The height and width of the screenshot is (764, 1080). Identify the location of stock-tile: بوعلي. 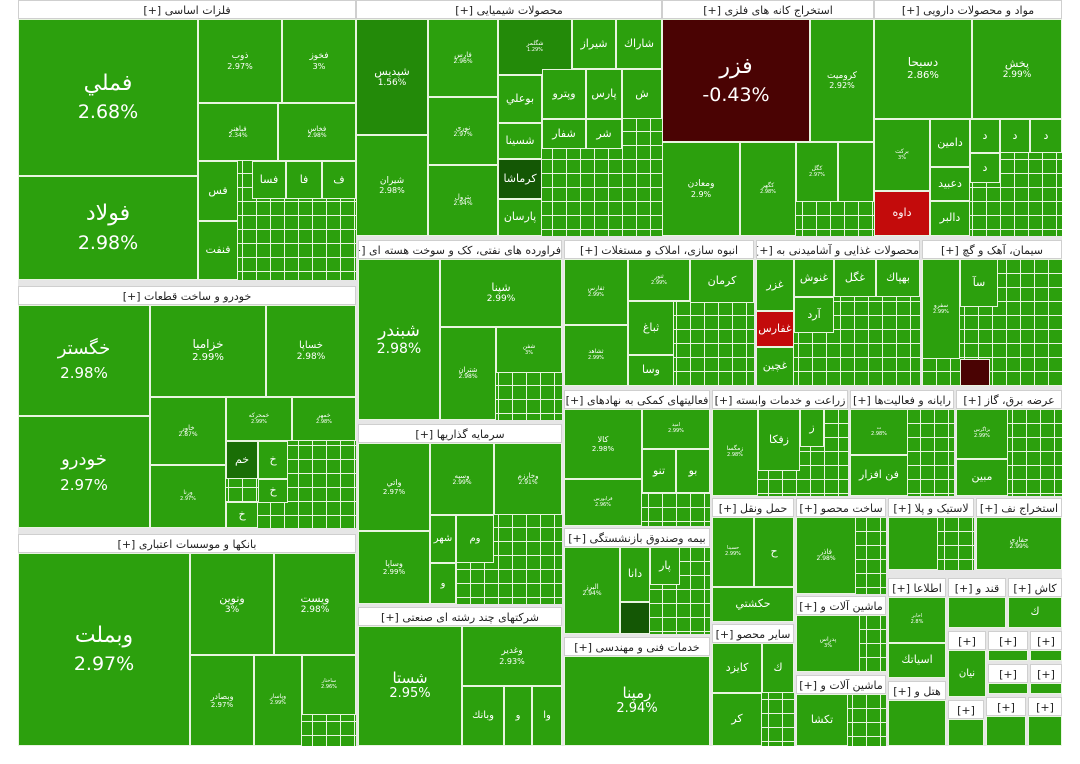
(520, 99).